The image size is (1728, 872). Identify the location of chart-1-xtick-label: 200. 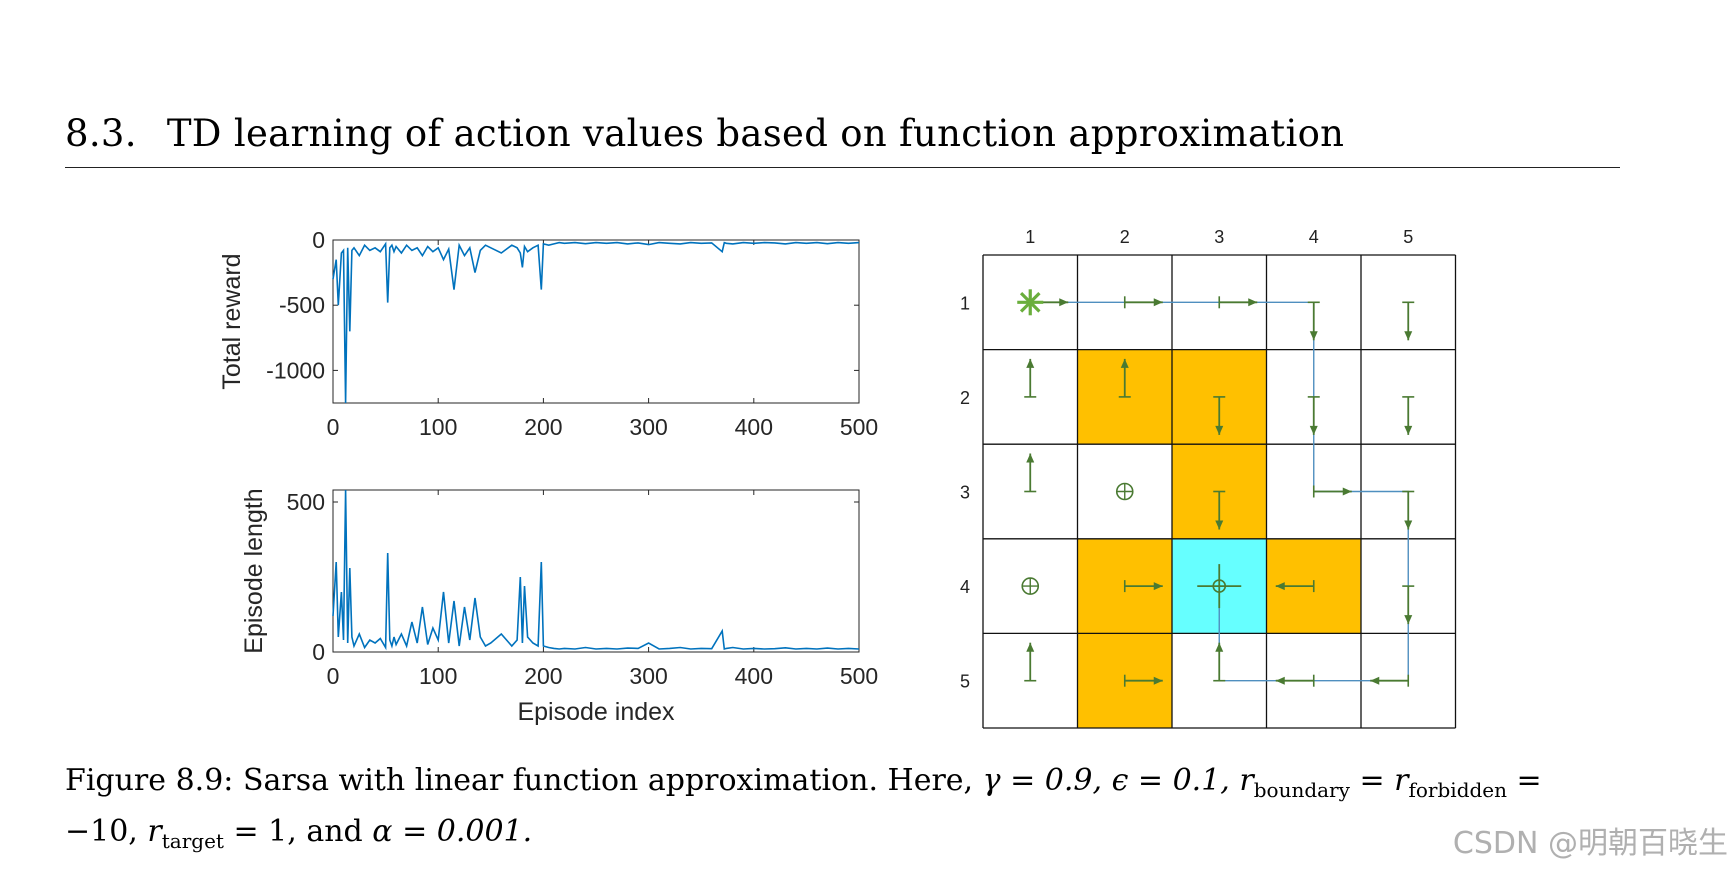
(543, 676).